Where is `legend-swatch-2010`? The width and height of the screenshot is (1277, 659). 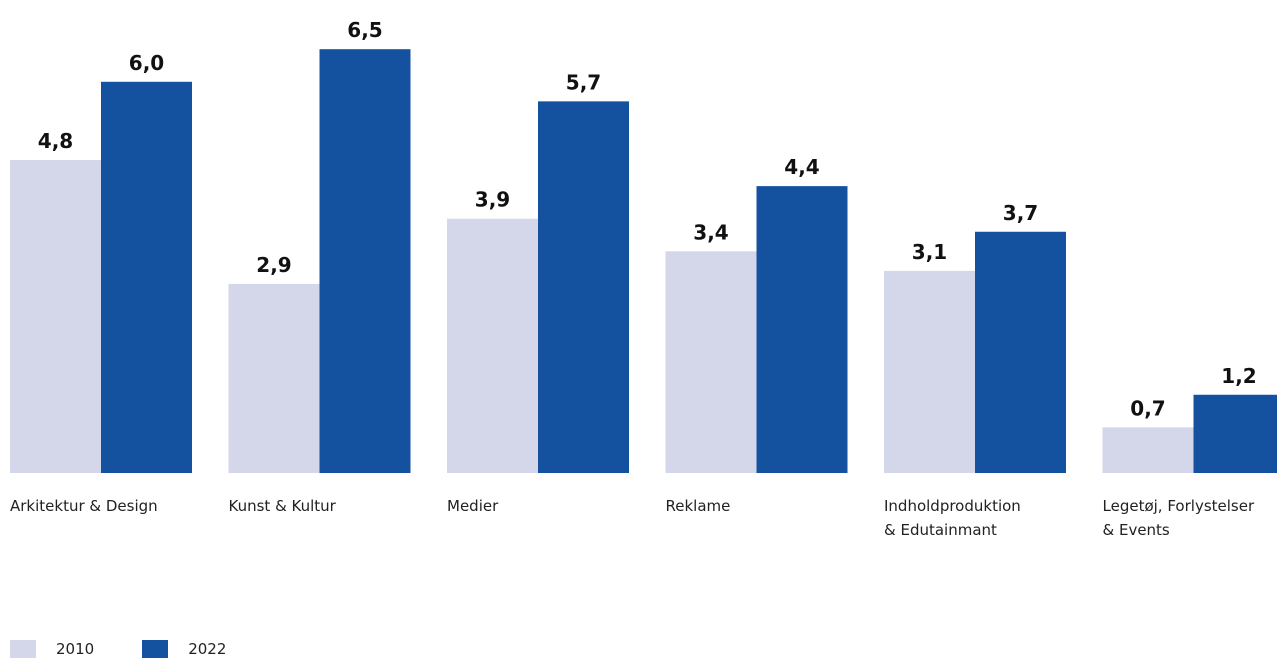 legend-swatch-2010 is located at coordinates (23, 649).